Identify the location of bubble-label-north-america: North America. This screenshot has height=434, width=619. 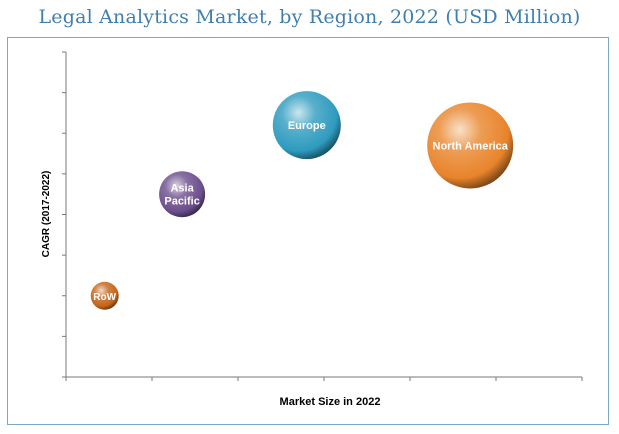
(471, 146).